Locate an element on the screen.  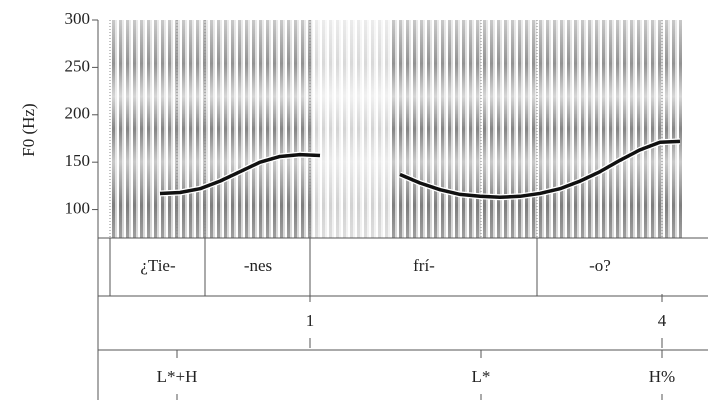
y-tick-label: 100 is located at coordinates (78, 207).